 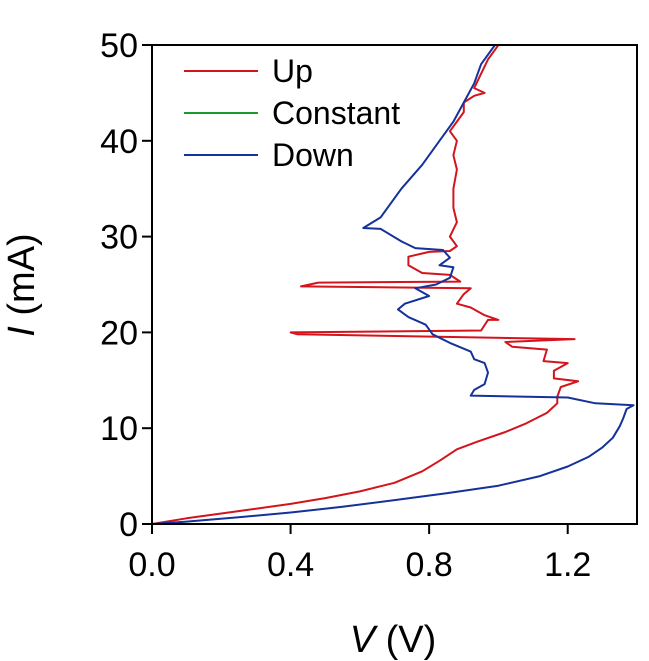 I want to click on x-tick-label: 0.4, so click(x=290, y=565).